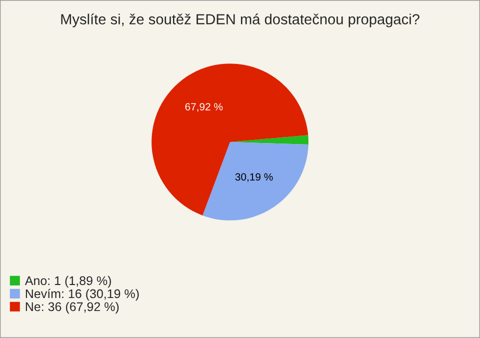 This screenshot has width=480, height=338. Describe the element at coordinates (254, 177) in the screenshot. I see `data-label: 30,19 %` at that location.